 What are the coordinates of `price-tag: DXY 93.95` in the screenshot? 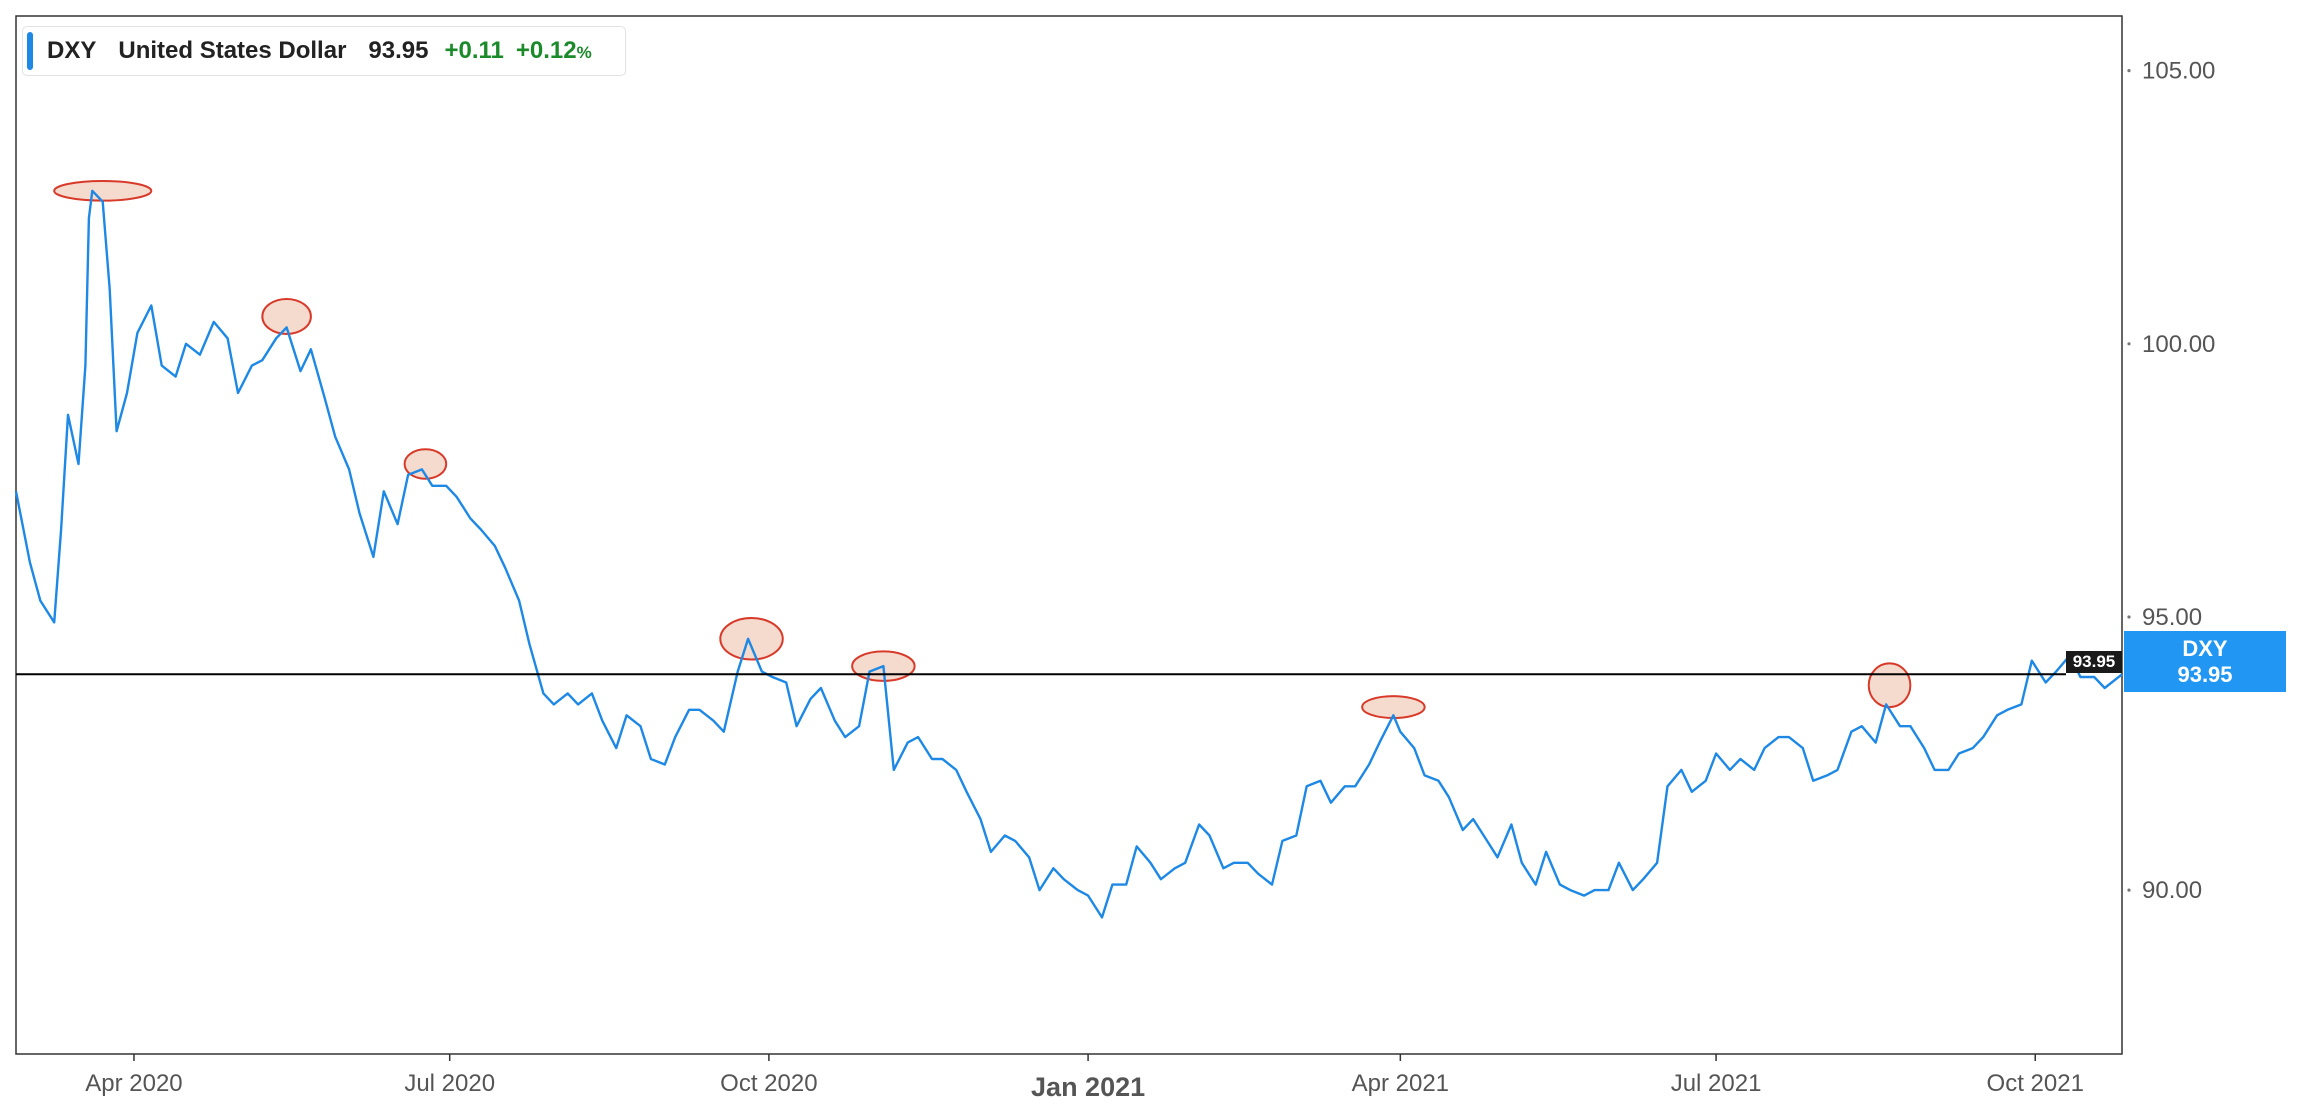 It's located at (2205, 661).